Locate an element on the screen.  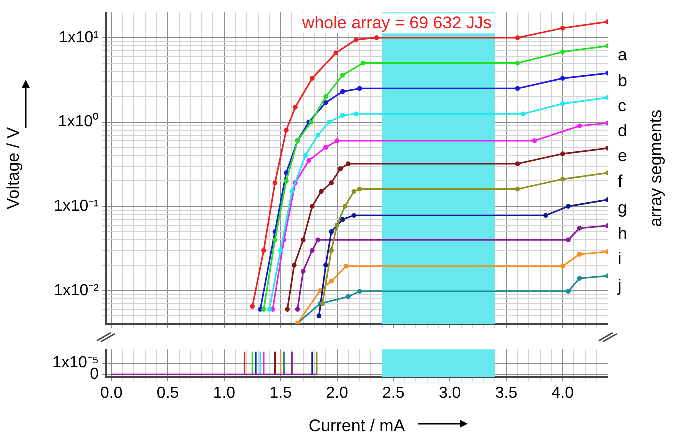
series-label: f is located at coordinates (620, 182).